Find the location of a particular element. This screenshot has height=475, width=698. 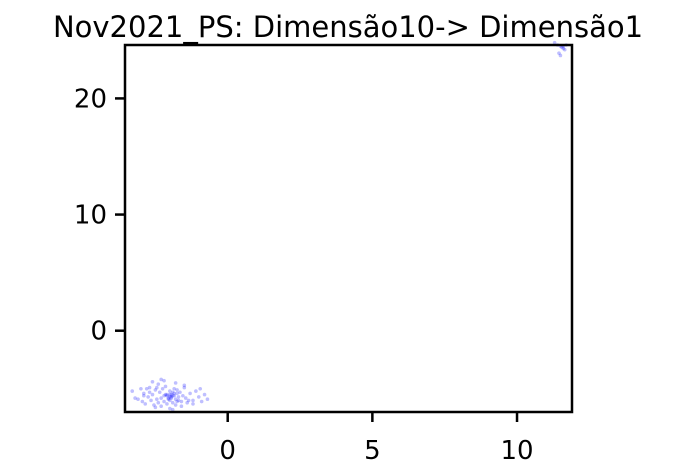

y-tick-label: 10 is located at coordinates (90, 216).